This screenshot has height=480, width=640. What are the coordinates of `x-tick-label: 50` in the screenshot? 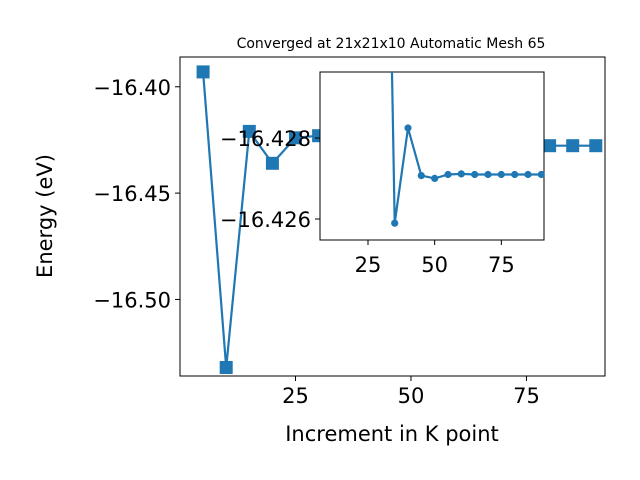 It's located at (411, 396).